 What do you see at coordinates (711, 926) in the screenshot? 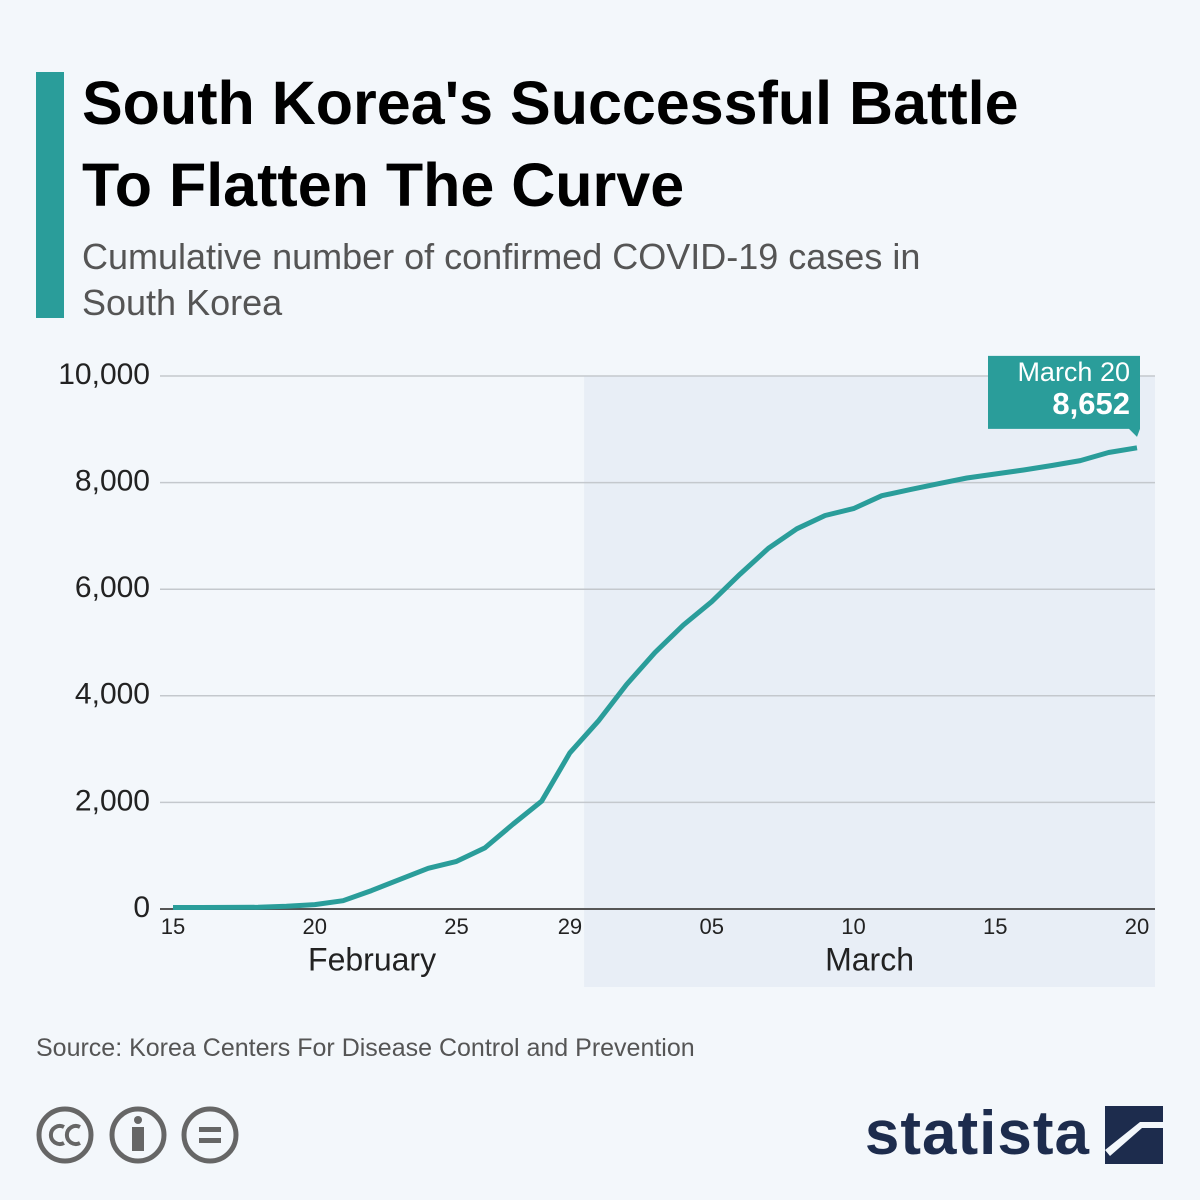
I see `x-tick-label: 05` at bounding box center [711, 926].